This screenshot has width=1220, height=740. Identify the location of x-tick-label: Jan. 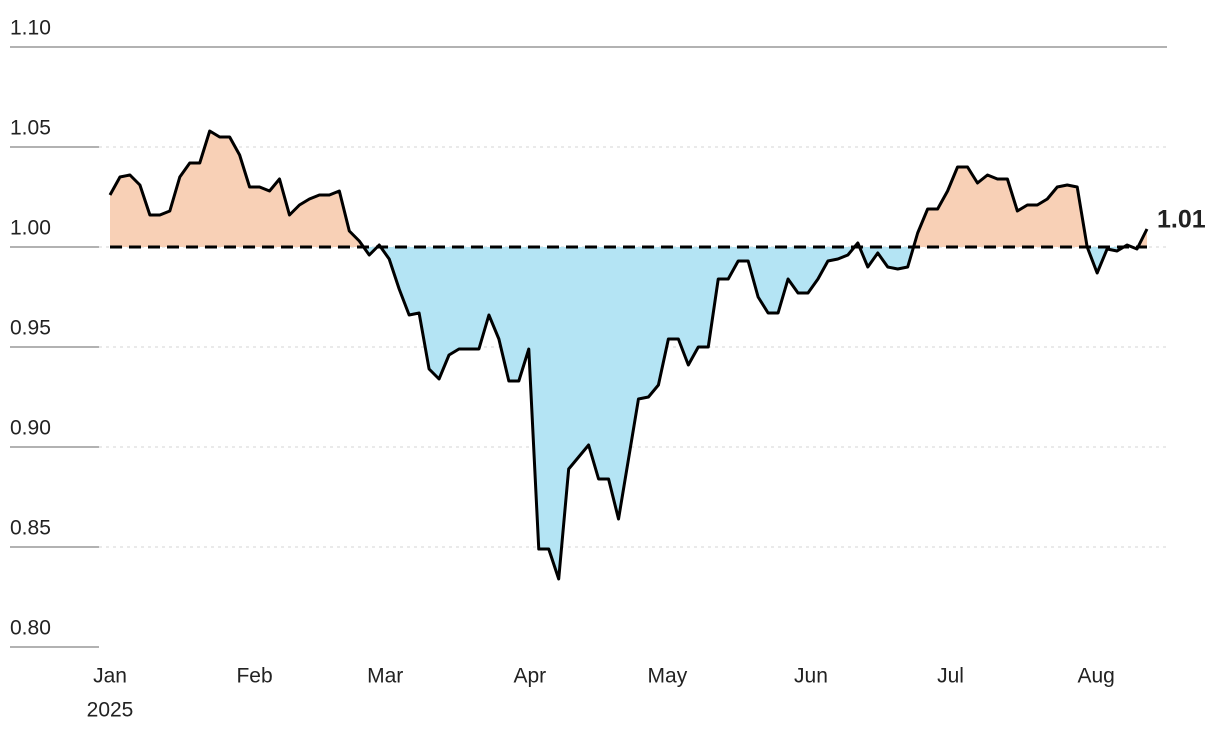
(110, 676).